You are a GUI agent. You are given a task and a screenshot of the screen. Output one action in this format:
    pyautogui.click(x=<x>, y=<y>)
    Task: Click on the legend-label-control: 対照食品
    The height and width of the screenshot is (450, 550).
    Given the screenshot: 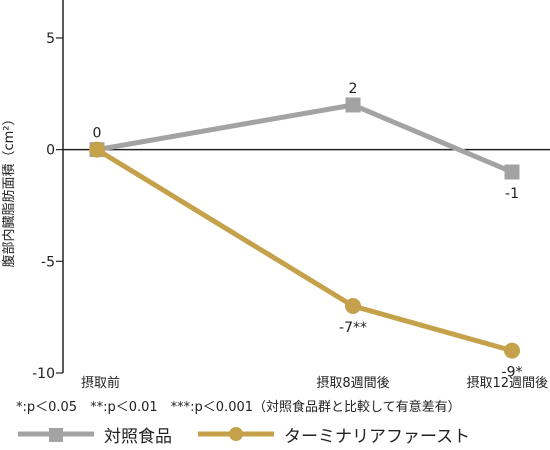 What is the action you would take?
    pyautogui.click(x=138, y=436)
    